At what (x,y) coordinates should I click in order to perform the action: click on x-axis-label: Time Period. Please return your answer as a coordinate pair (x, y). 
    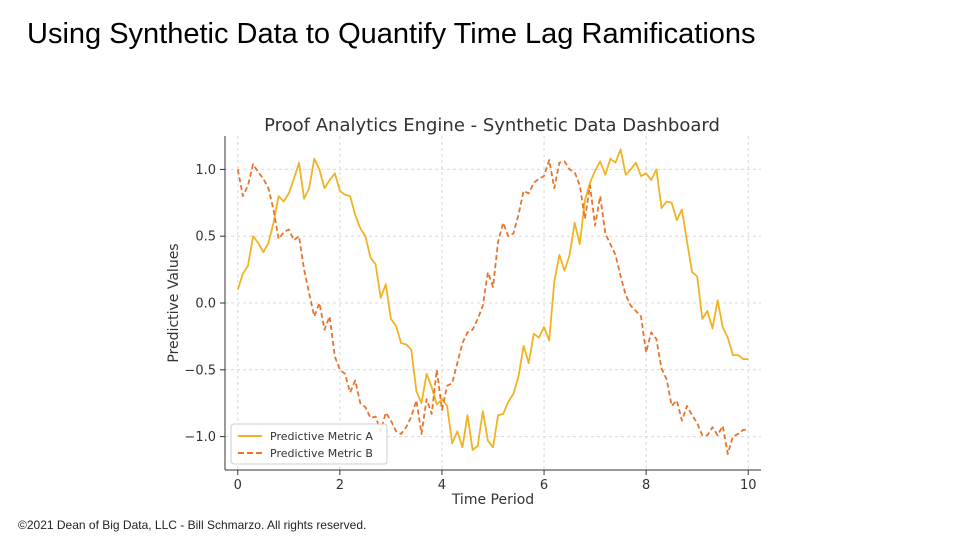
    Looking at the image, I should click on (492, 500).